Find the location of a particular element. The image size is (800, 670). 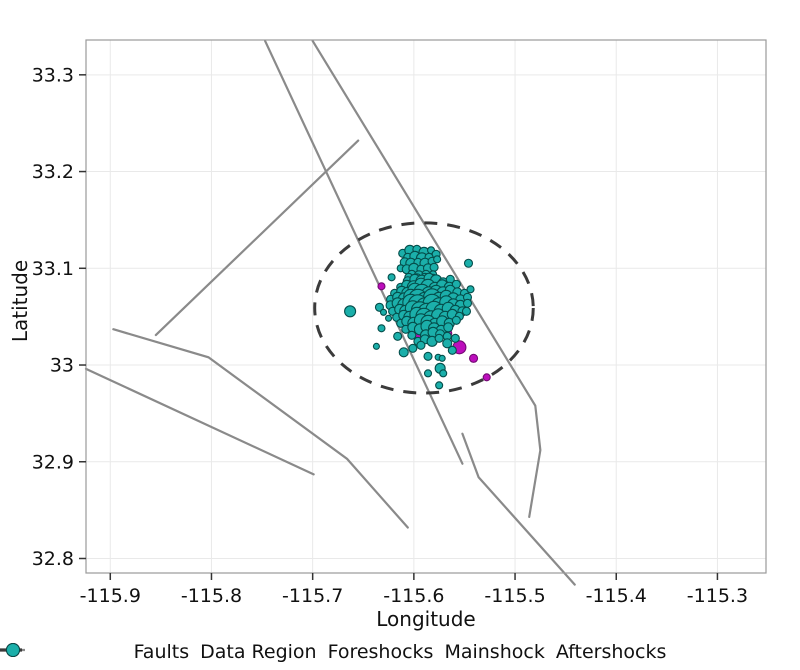

x-tick-label: -115.7 is located at coordinates (312, 596).